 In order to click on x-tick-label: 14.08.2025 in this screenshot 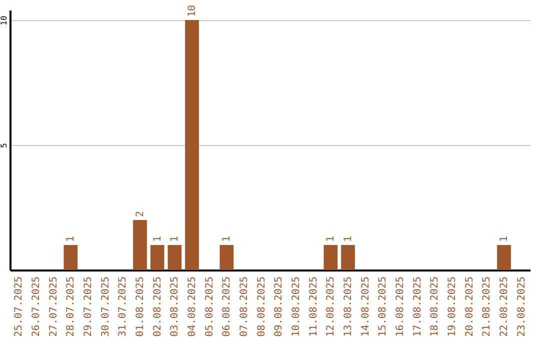, I will do `click(366, 306)`.